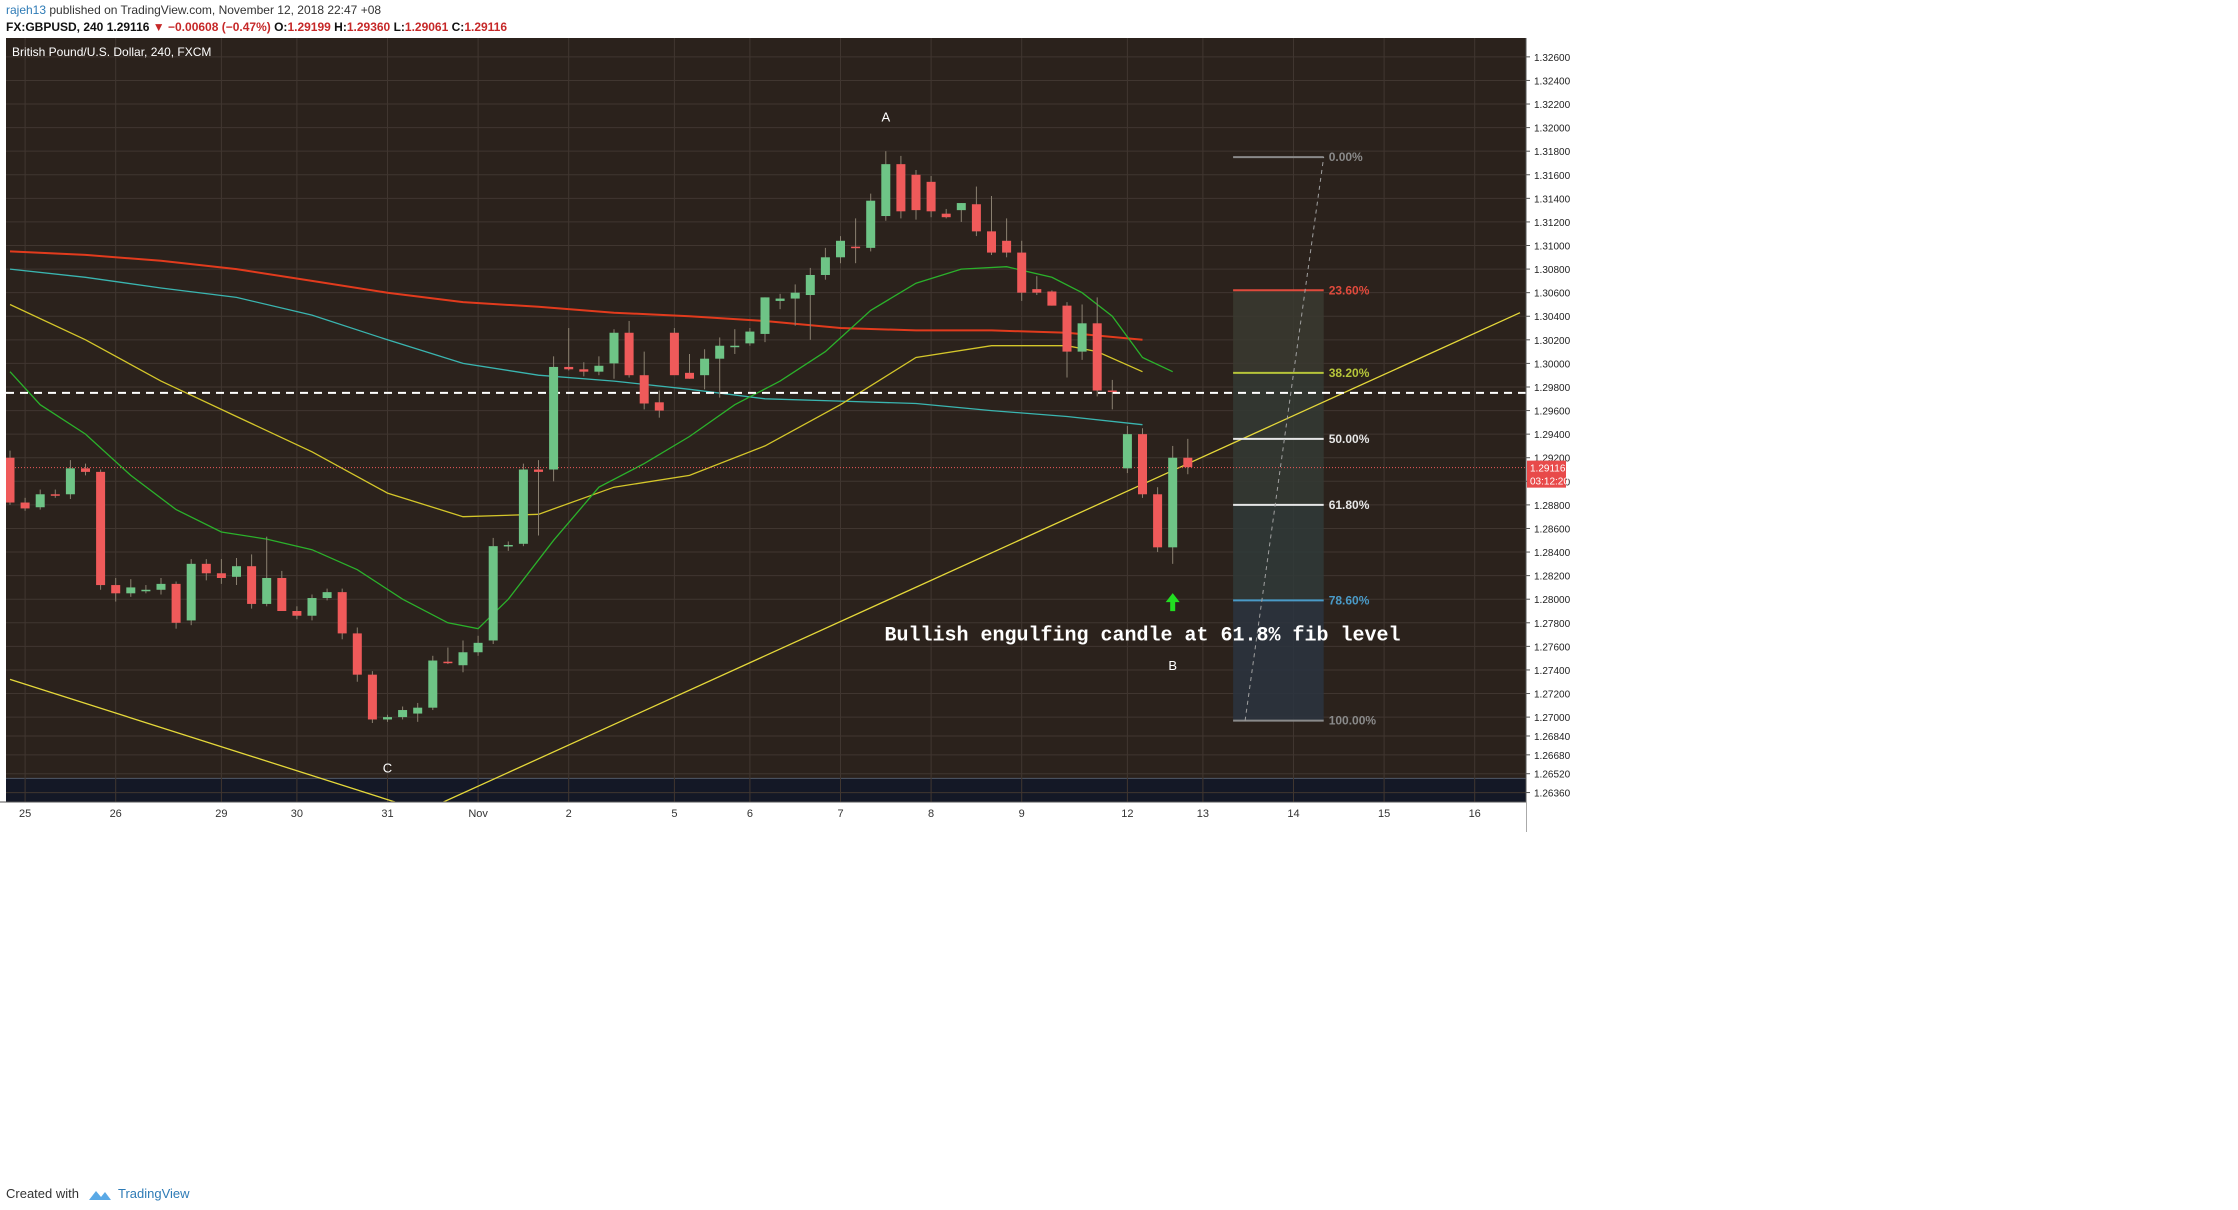  I want to click on time-tick-label: 31, so click(387, 814).